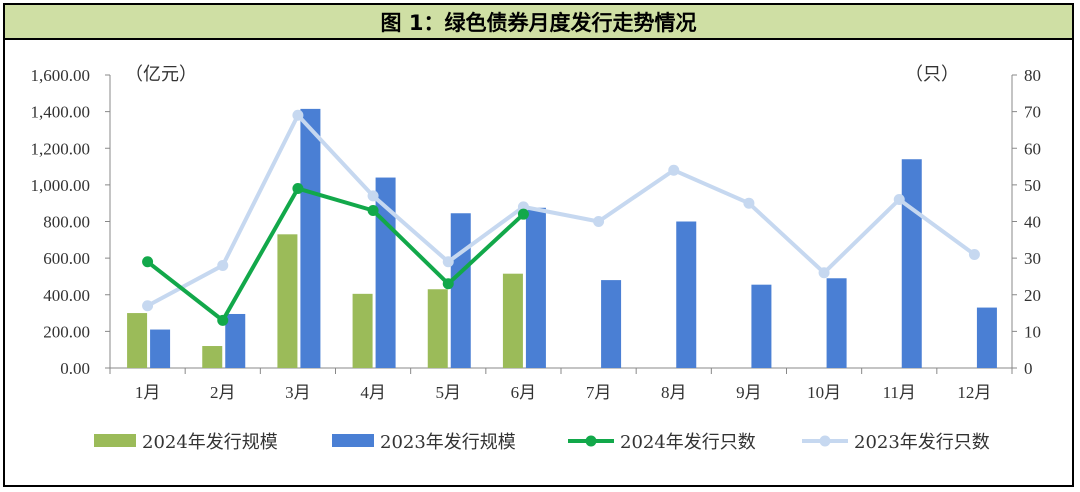  Describe the element at coordinates (824, 392) in the screenshot. I see `x-tick-label: 10月` at that location.